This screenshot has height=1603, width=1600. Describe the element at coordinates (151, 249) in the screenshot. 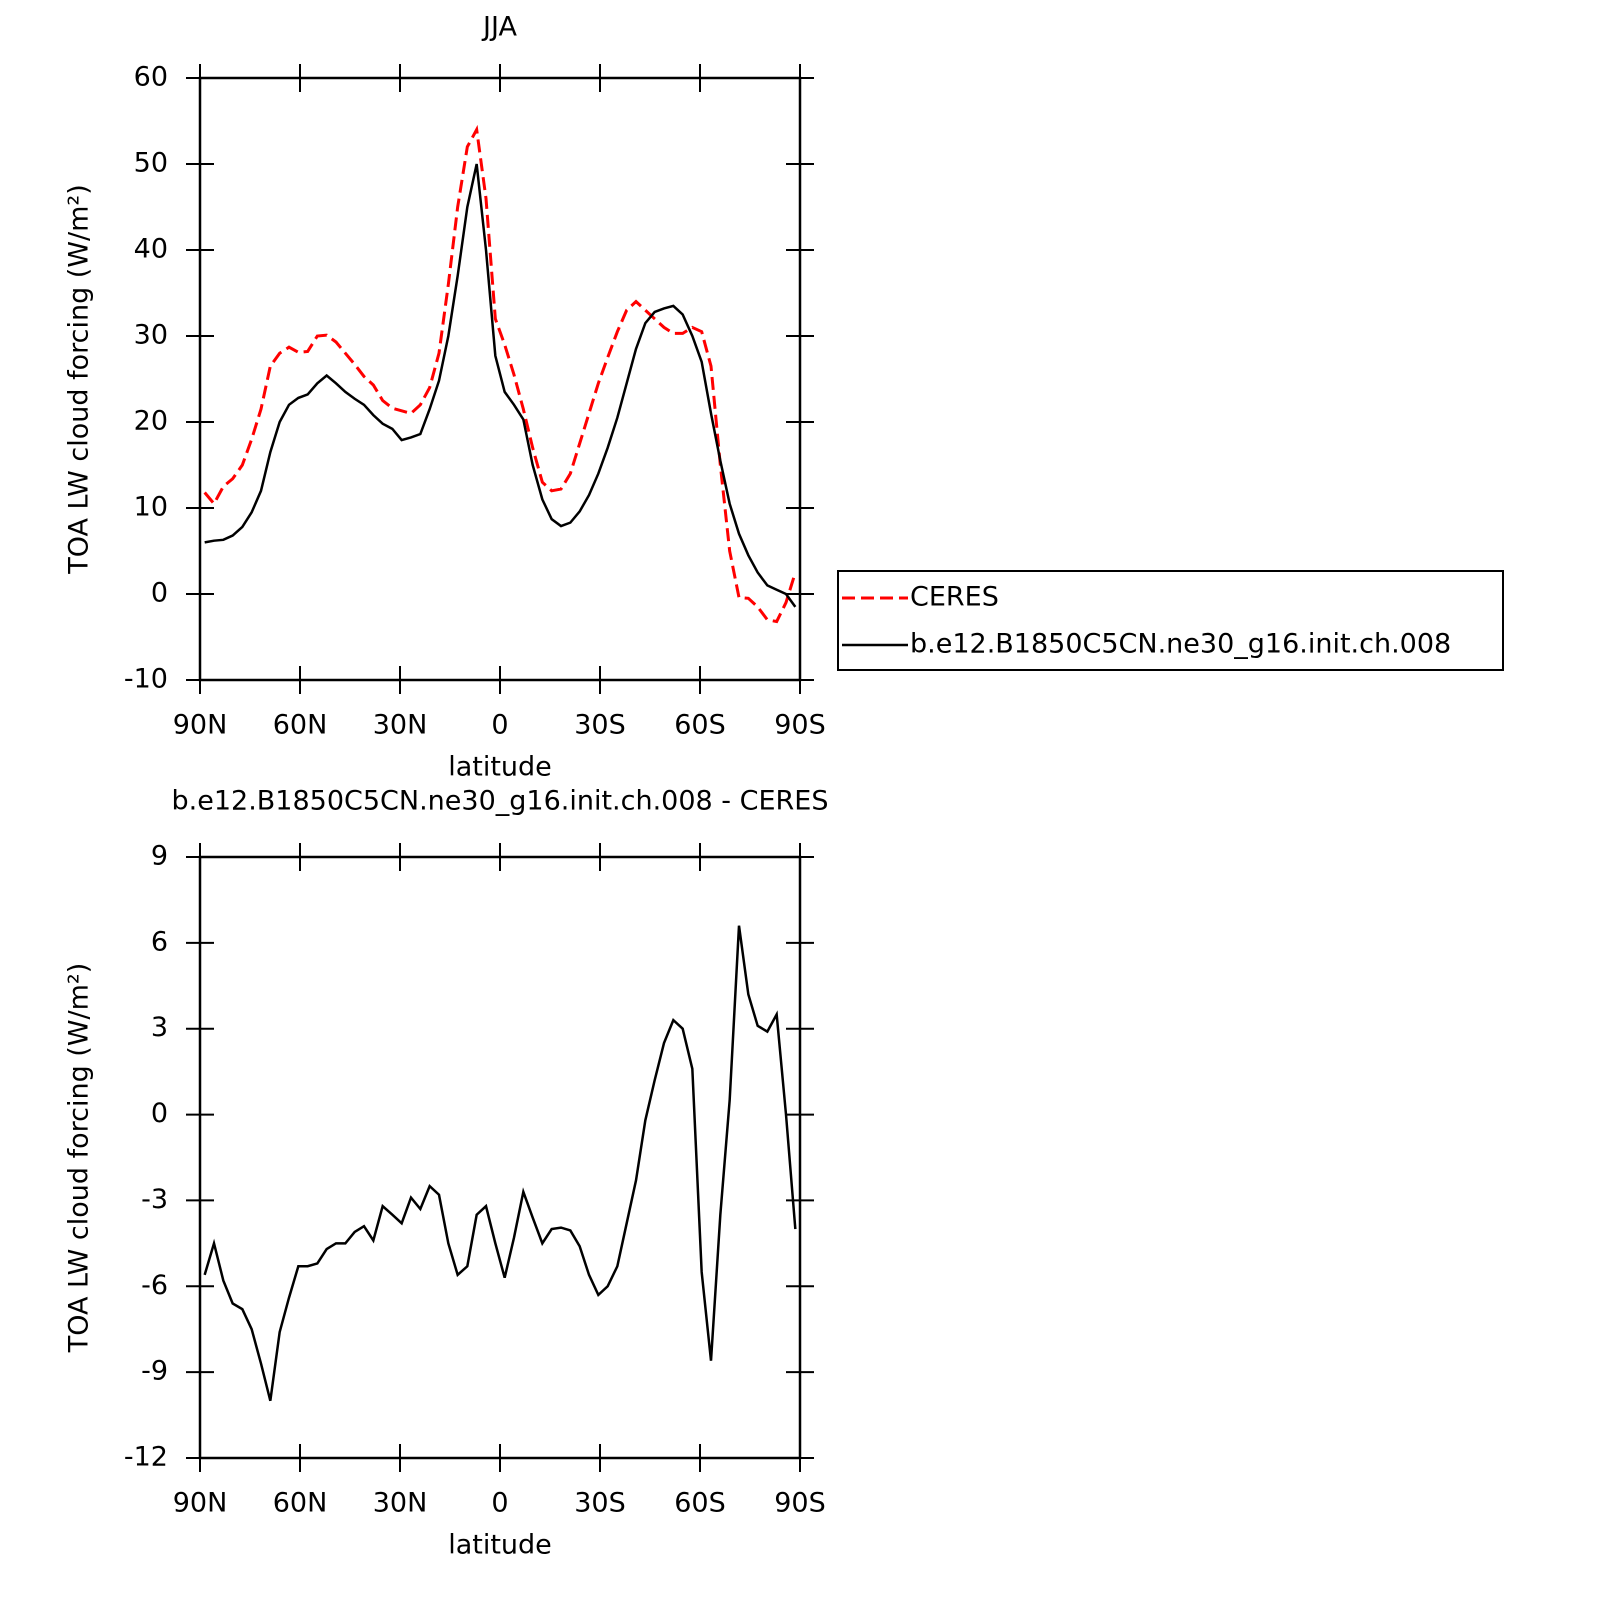

I see `y-tick-label: 40` at that location.